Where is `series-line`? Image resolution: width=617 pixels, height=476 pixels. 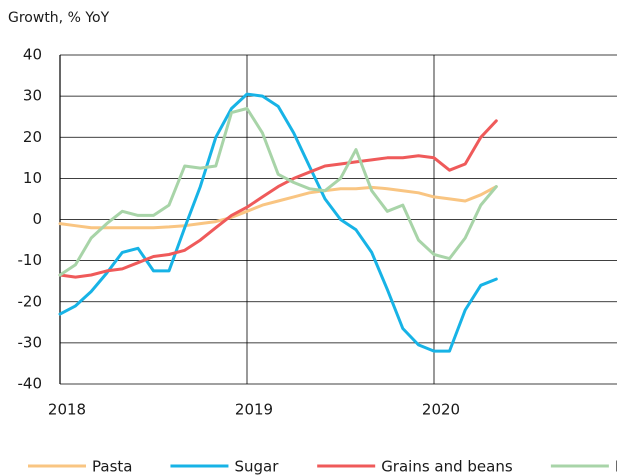
series-line is located at coordinates (278, 207).